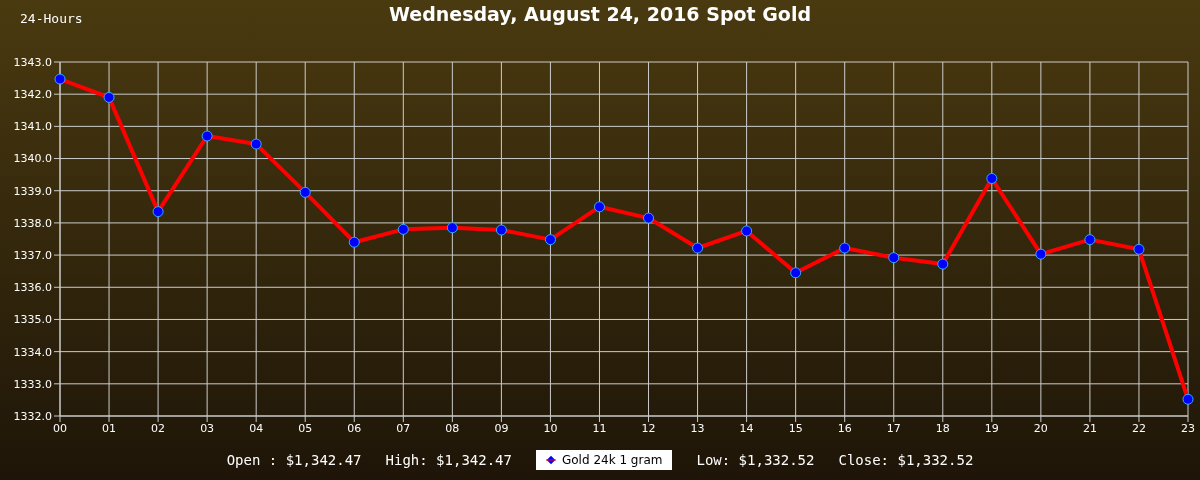 This screenshot has width=1200, height=480. Describe the element at coordinates (256, 428) in the screenshot. I see `x-tick-label: 04` at that location.